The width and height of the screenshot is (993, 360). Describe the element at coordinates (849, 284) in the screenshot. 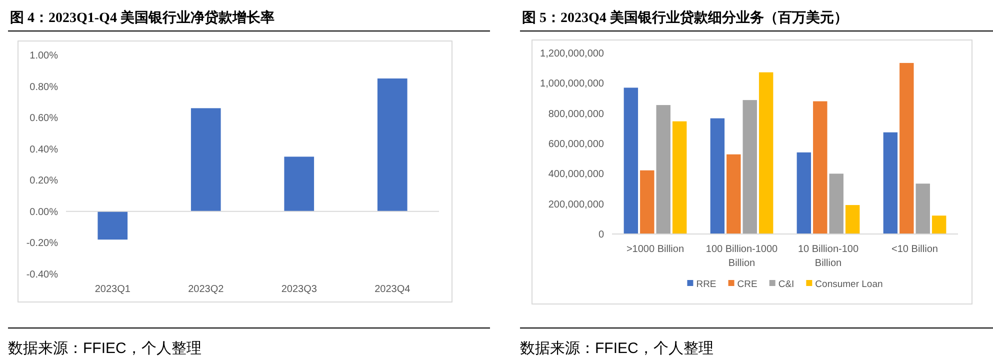

I see `legend-label: Consumer Loan` at that location.